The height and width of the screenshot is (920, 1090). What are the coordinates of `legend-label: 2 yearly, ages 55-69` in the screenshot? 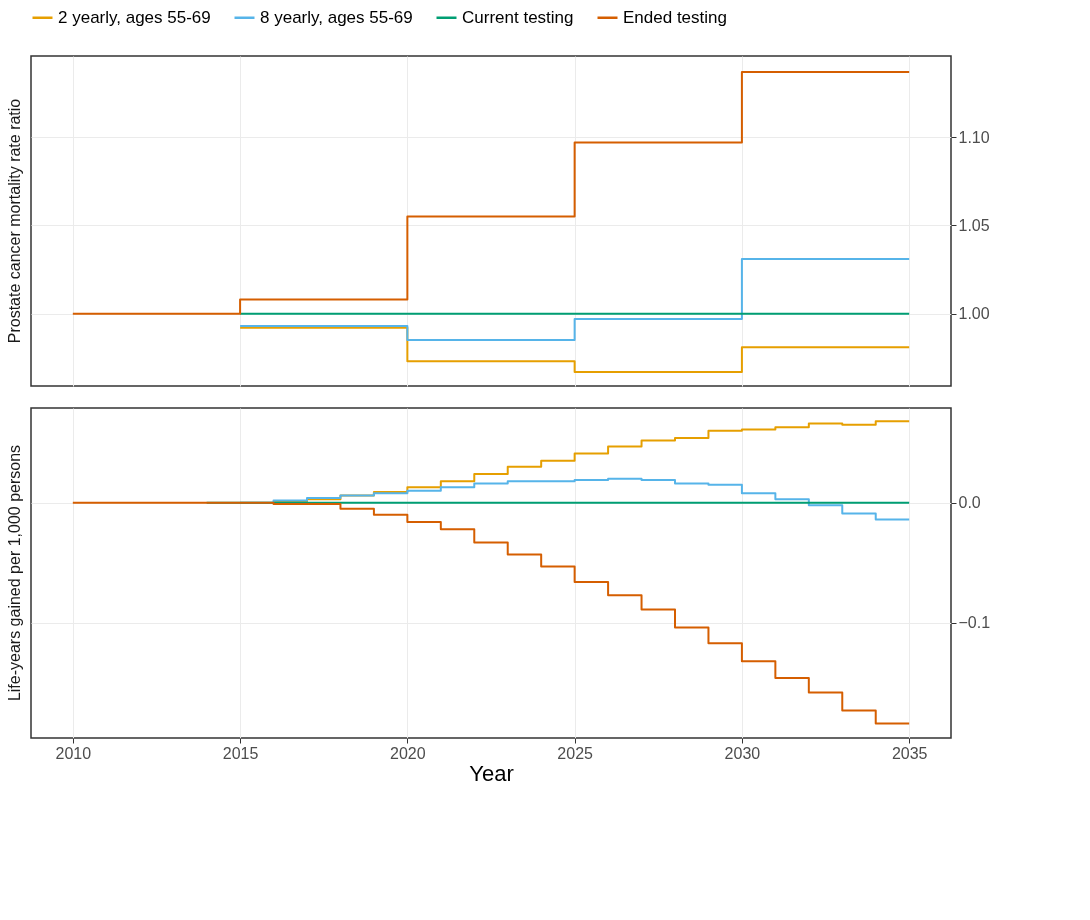 It's located at (134, 17).